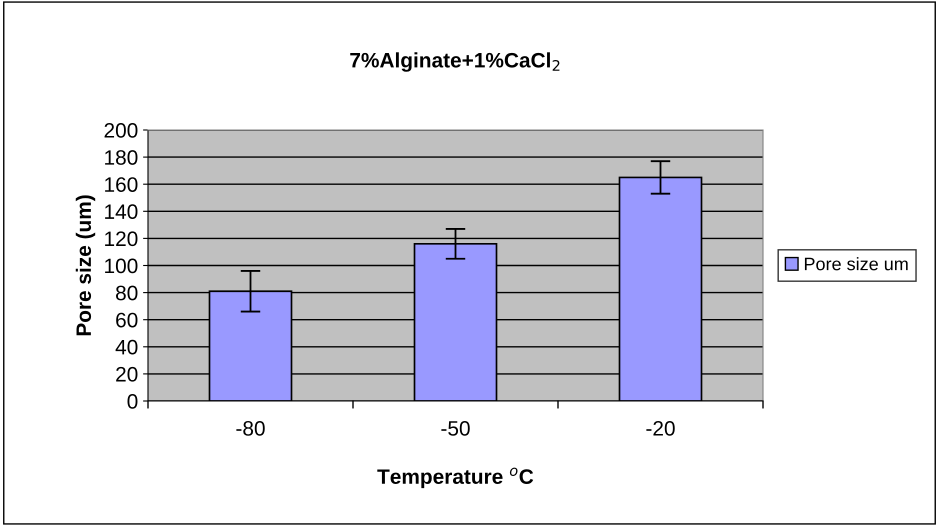  Describe the element at coordinates (455, 428) in the screenshot. I see `x-tick-label: -50` at that location.